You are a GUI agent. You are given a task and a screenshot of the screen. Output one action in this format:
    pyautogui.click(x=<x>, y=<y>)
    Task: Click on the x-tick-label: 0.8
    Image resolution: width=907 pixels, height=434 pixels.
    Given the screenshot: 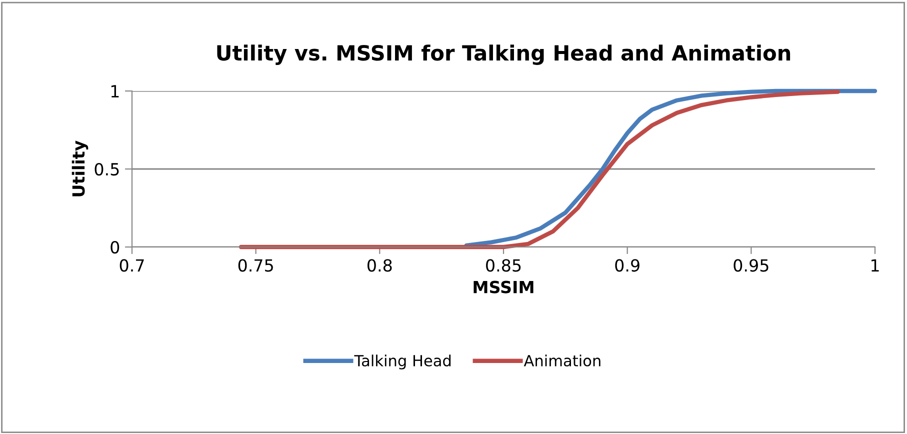 What is the action you would take?
    pyautogui.click(x=380, y=265)
    